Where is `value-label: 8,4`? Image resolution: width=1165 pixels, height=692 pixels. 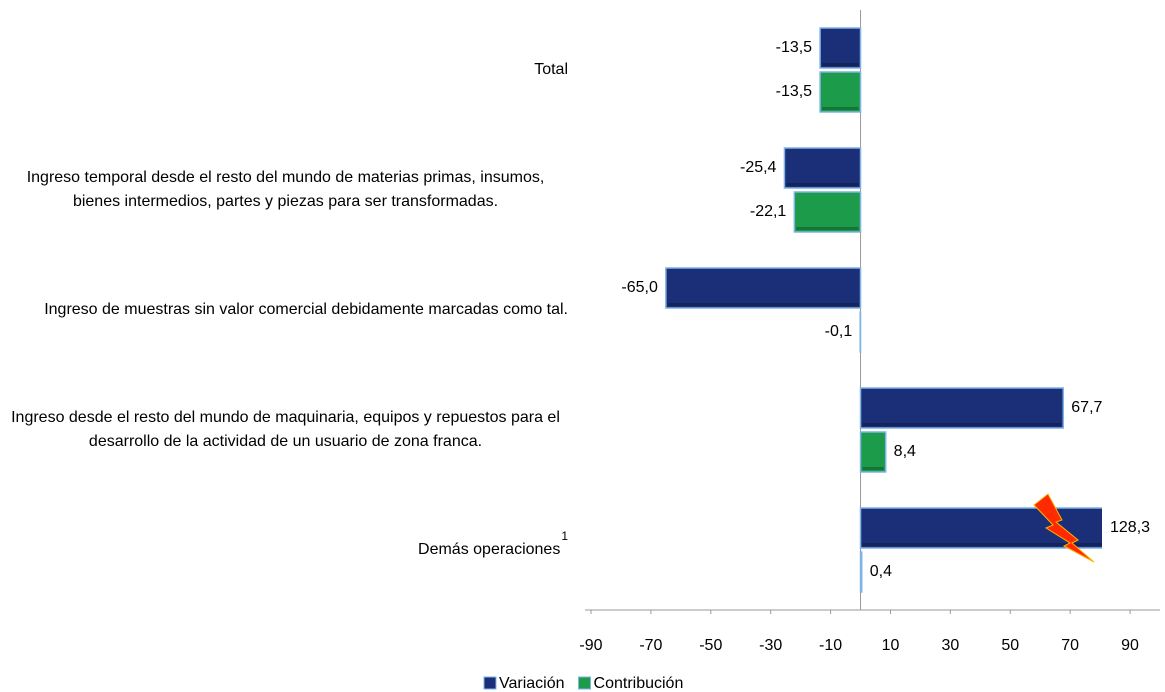
value-label: 8,4 is located at coordinates (905, 451).